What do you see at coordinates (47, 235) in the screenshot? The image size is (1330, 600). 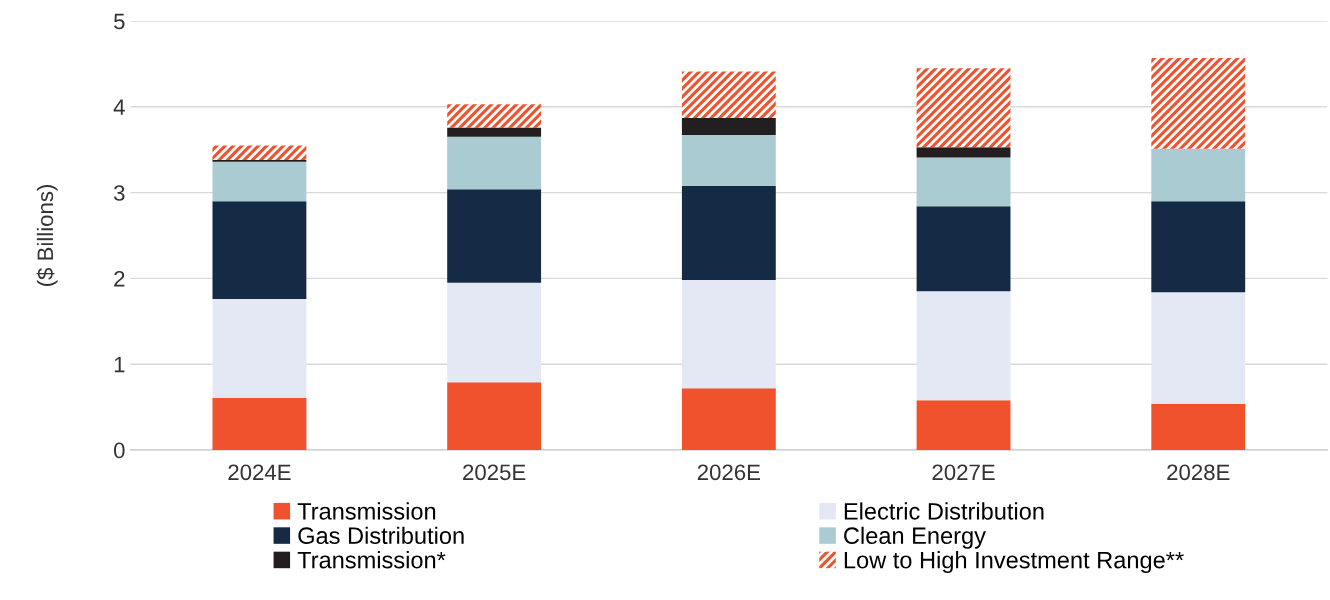 I see `y-axis-title: ($ Billions)` at bounding box center [47, 235].